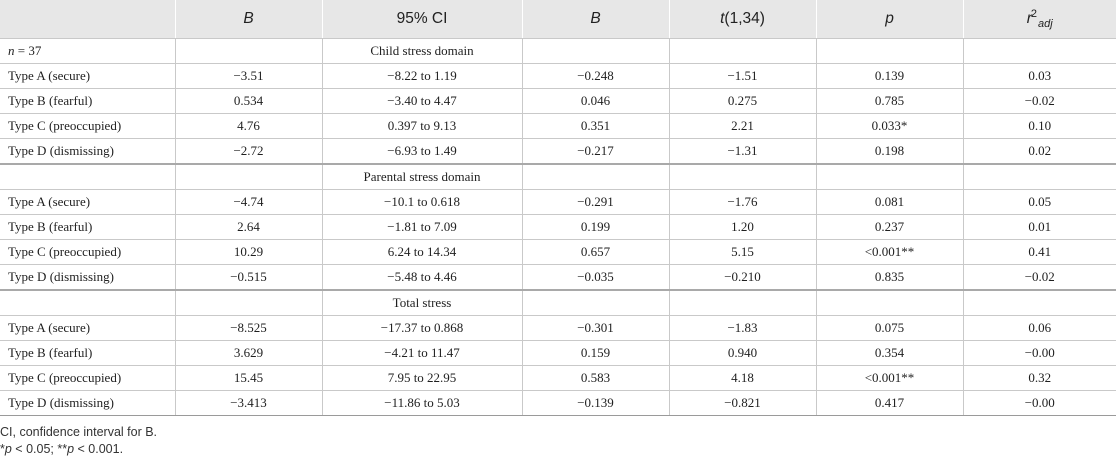  What do you see at coordinates (742, 202) in the screenshot?
I see `cell: −1.76` at bounding box center [742, 202].